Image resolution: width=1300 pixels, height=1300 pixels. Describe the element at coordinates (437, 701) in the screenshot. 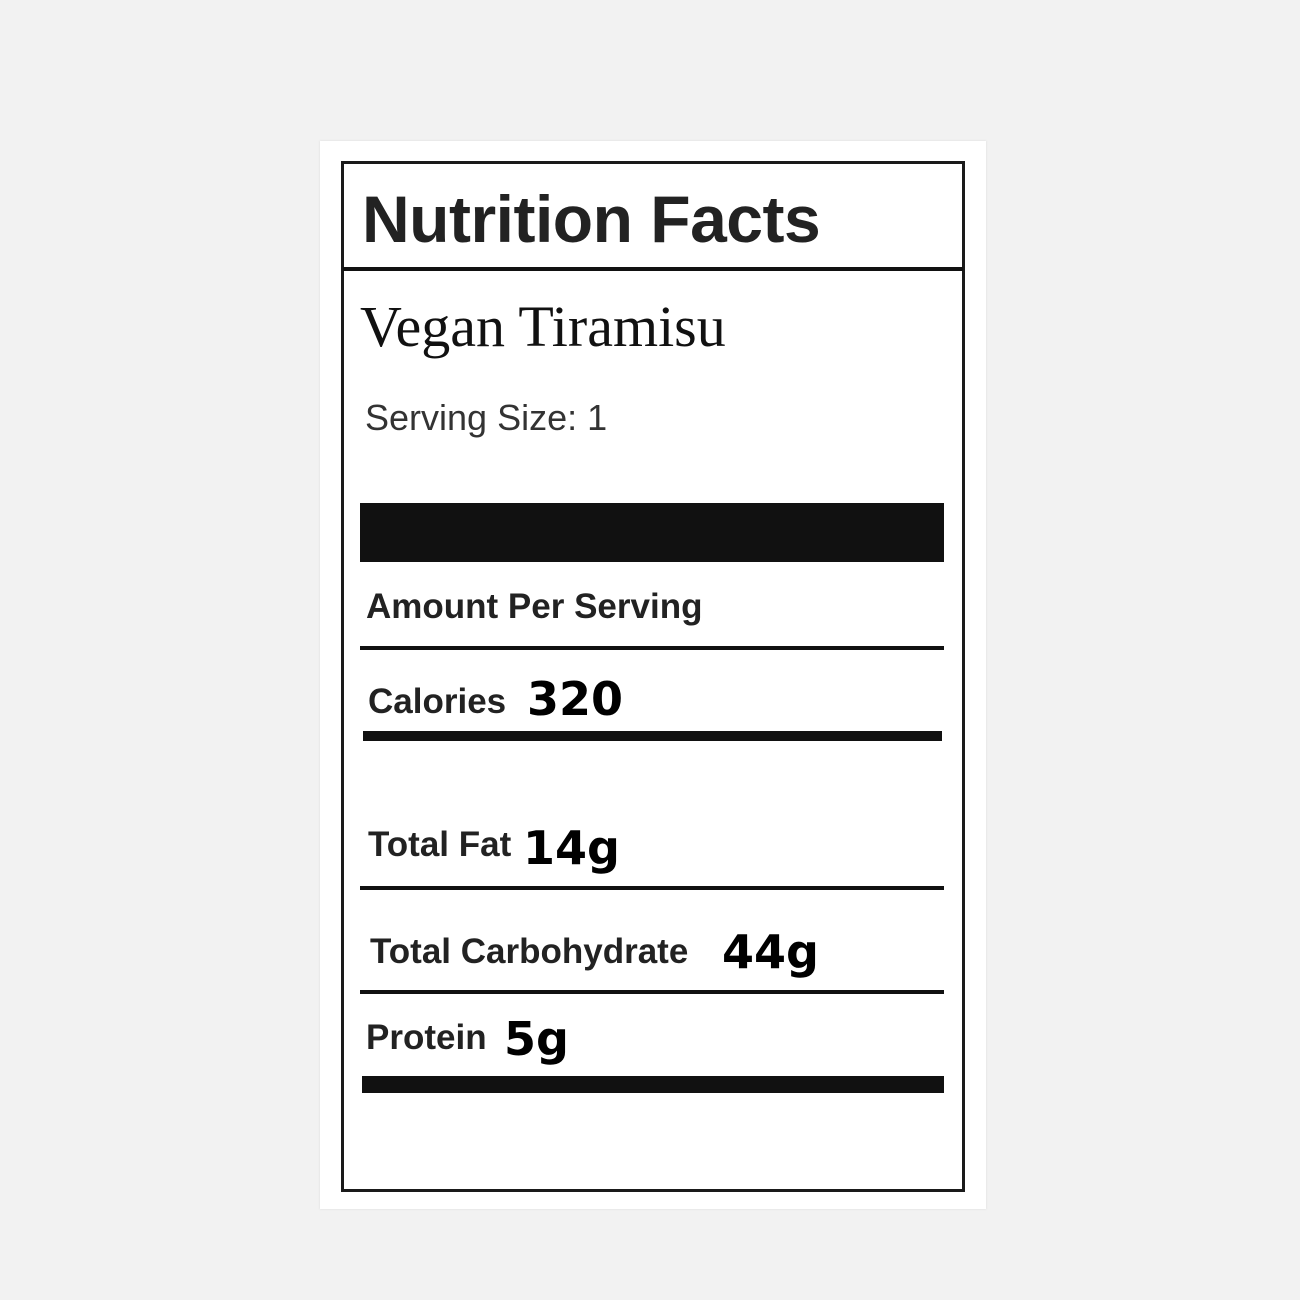

I see `calories-label: Calories` at that location.